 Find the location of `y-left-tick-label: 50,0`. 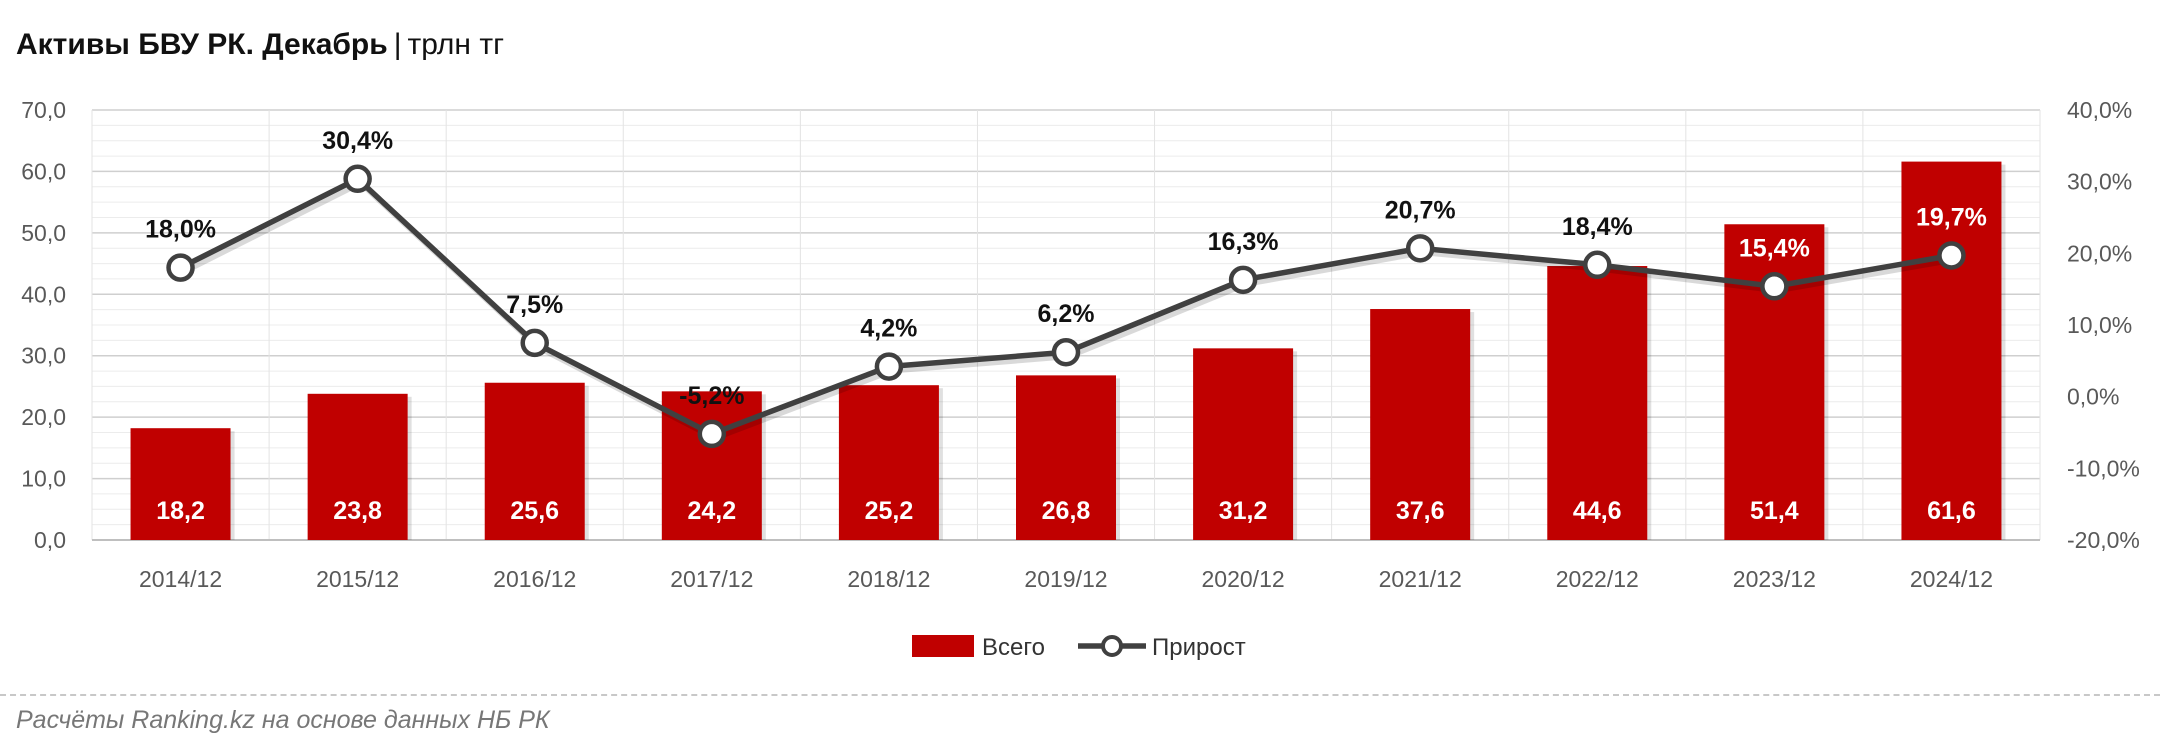

y-left-tick-label: 50,0 is located at coordinates (43, 233).